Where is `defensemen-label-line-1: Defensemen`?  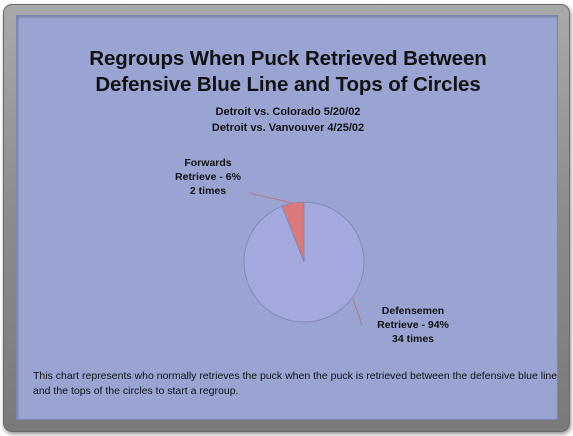 defensemen-label-line-1: Defensemen is located at coordinates (413, 311).